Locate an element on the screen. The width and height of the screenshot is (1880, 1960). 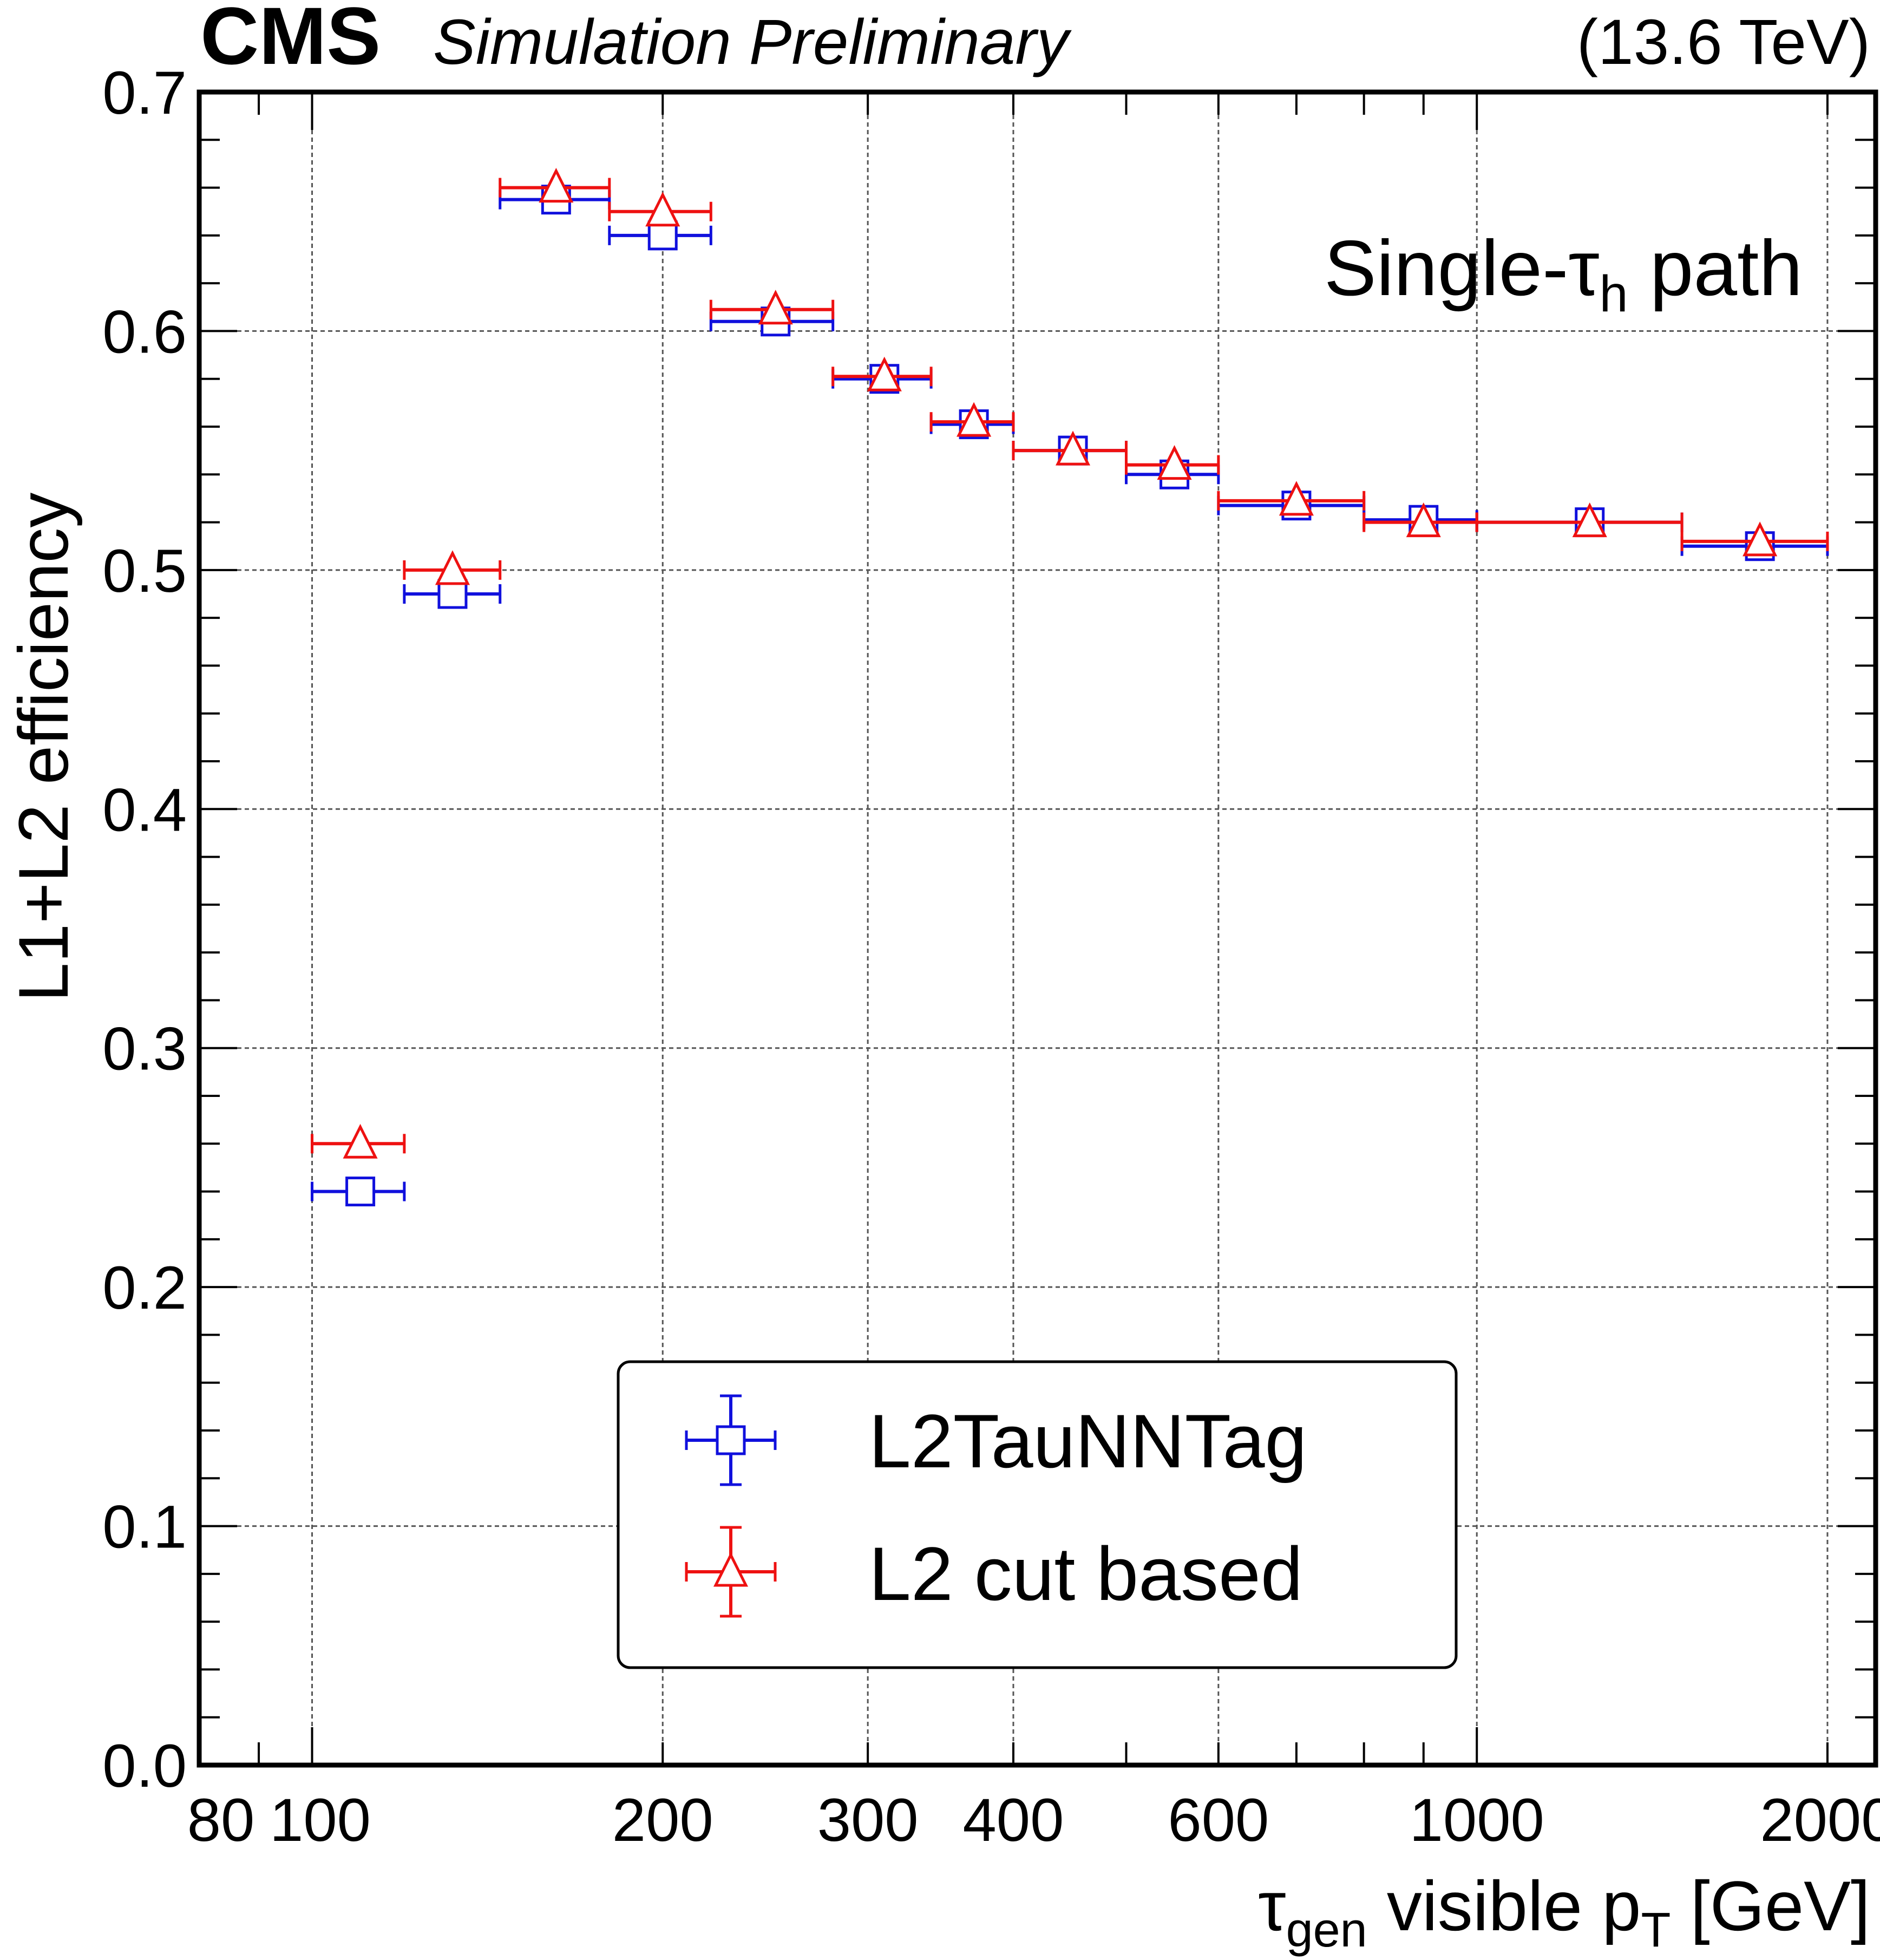
annotation-prefix: Single-τ is located at coordinates (1462, 268).